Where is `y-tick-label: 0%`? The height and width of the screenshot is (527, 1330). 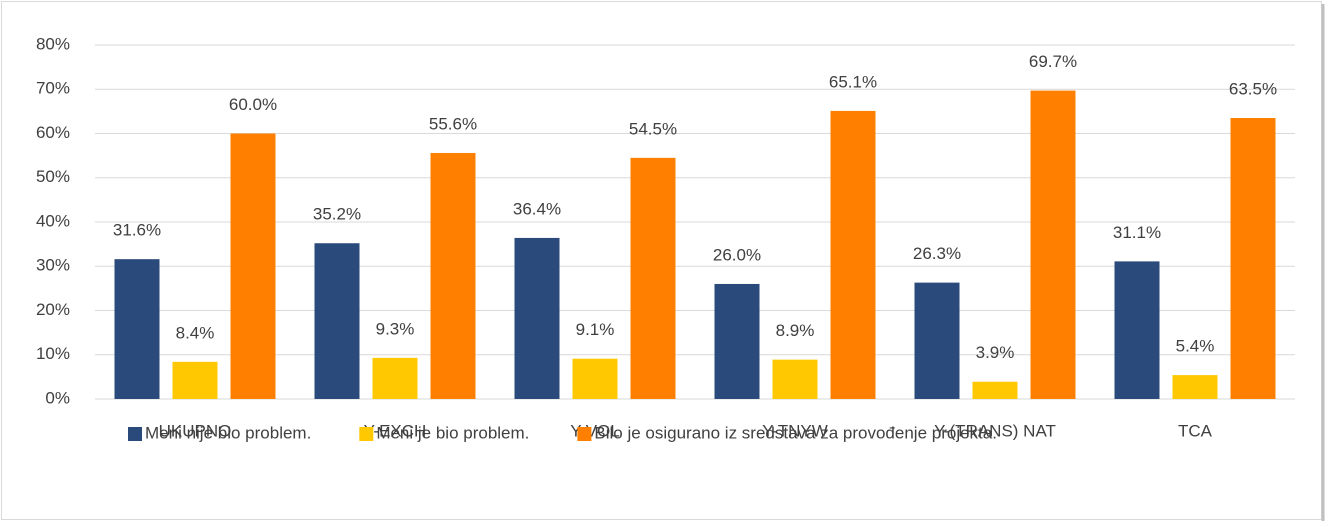 y-tick-label: 0% is located at coordinates (57, 397).